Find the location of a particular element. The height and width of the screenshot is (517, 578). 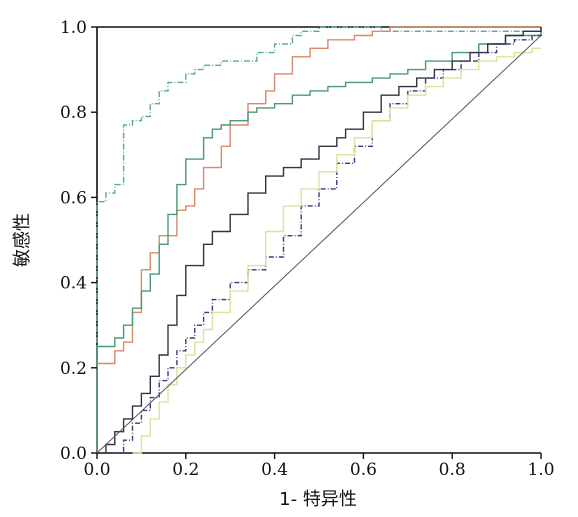

y-tick-label: 0.8 is located at coordinates (73, 113).